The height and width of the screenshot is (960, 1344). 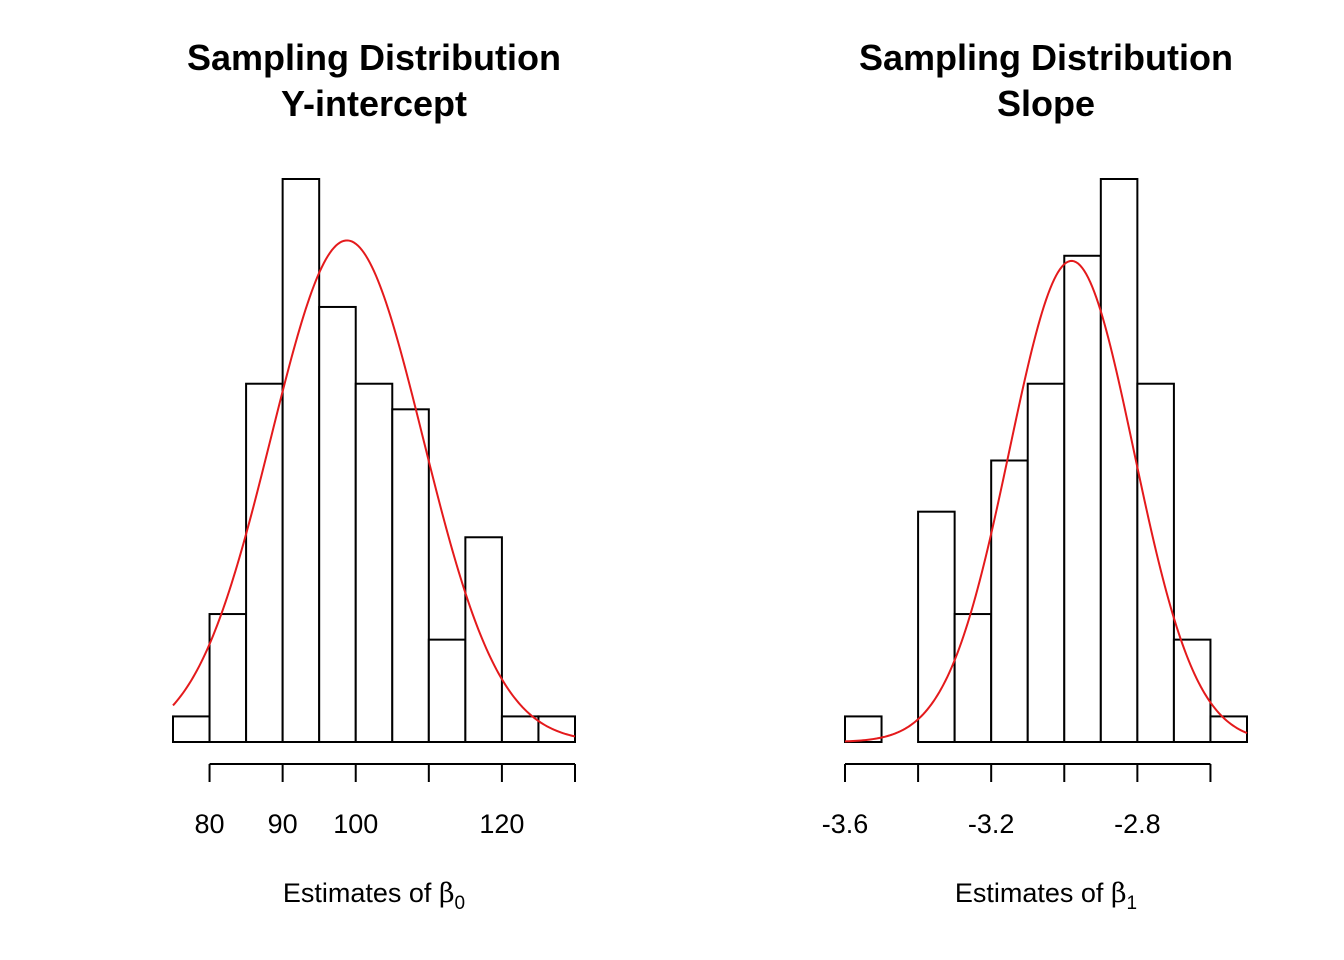 I want to click on x-tick-label: 120, so click(x=501, y=824).